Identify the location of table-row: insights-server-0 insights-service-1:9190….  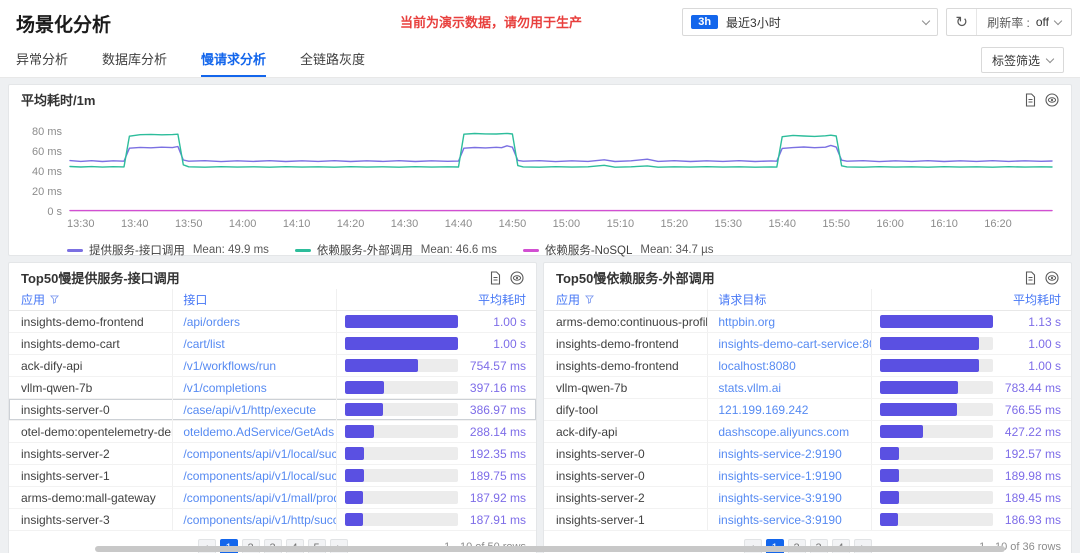
(807, 476).